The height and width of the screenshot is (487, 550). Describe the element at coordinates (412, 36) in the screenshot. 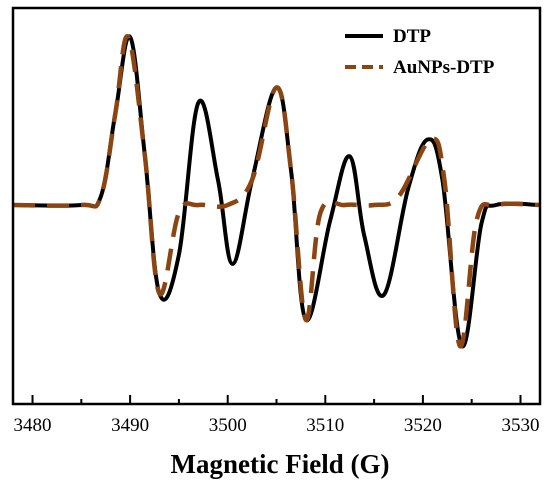

I see `legend-label-dtp: DTP` at that location.